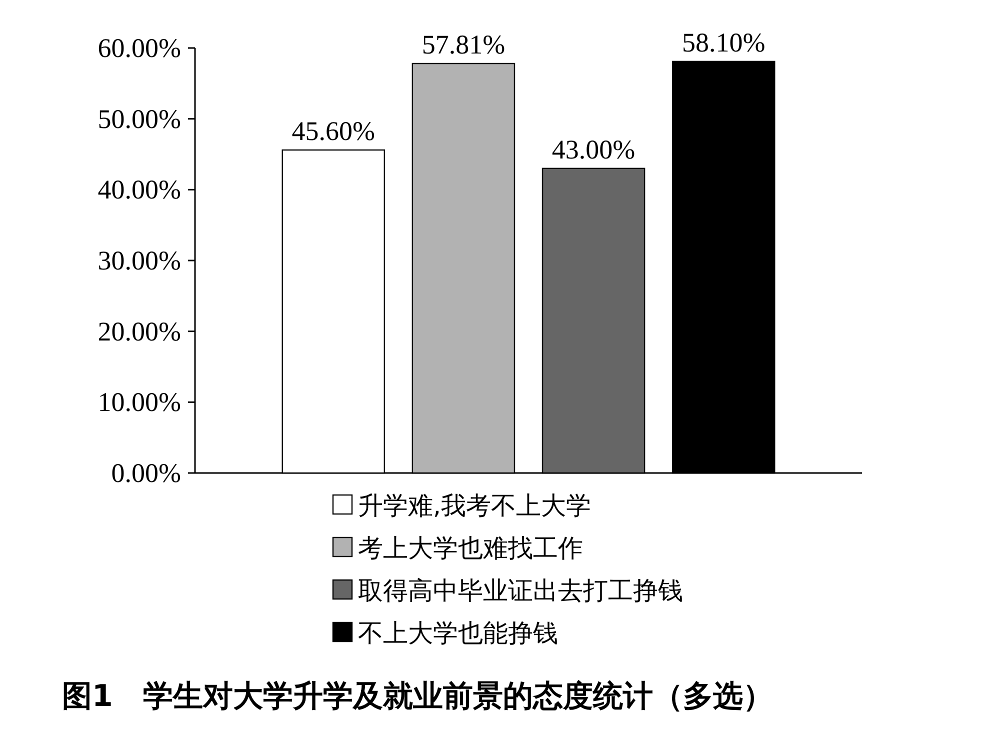 This screenshot has width=991, height=738. I want to click on y-tick-label: 30.00%, so click(139, 261).